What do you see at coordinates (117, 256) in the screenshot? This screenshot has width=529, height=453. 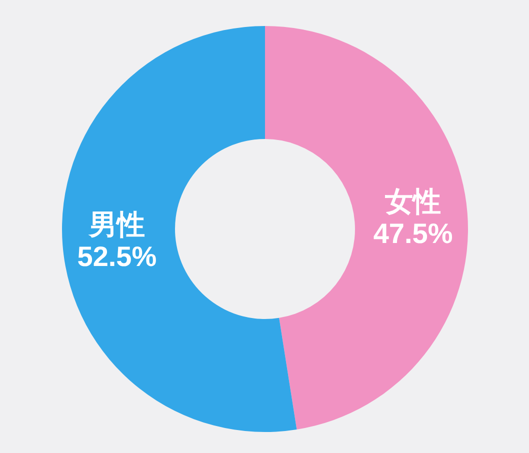 I see `data-label: 52.5%` at bounding box center [117, 256].